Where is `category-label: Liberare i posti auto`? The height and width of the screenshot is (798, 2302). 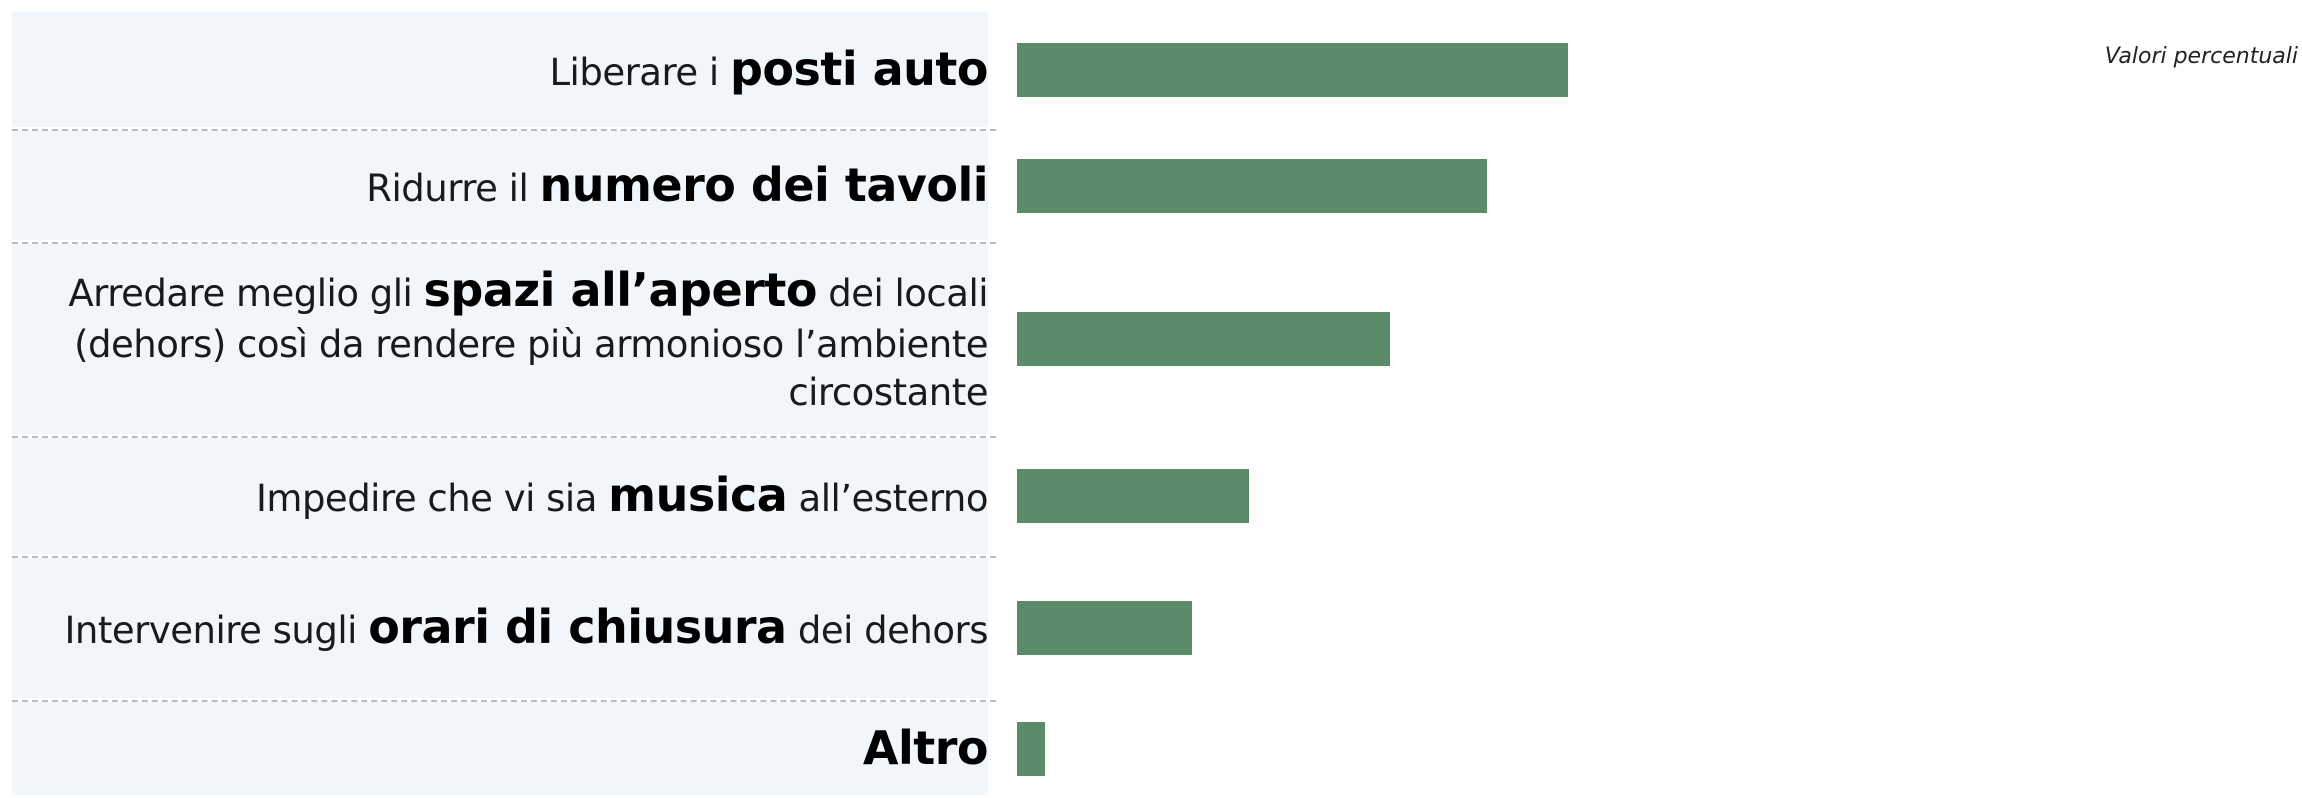
category-label: Liberare i posti auto is located at coordinates (500, 69).